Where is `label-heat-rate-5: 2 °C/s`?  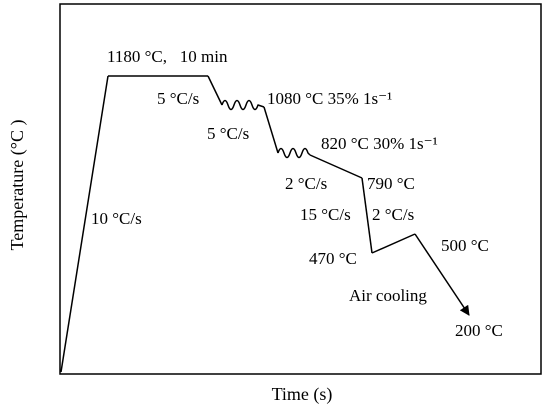
label-heat-rate-5: 2 °C/s is located at coordinates (393, 214).